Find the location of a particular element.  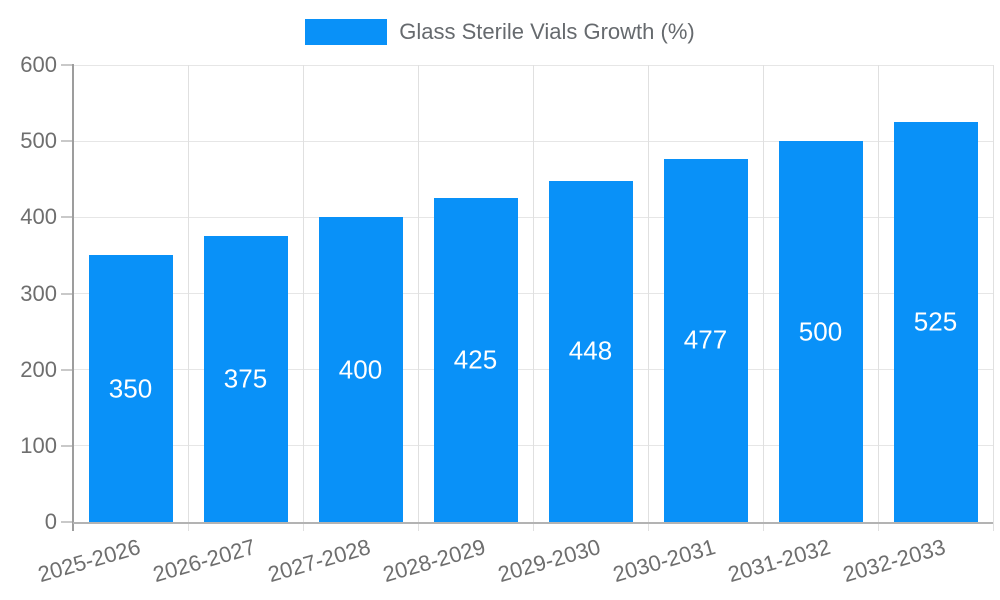

bar: 500 is located at coordinates (820, 331).